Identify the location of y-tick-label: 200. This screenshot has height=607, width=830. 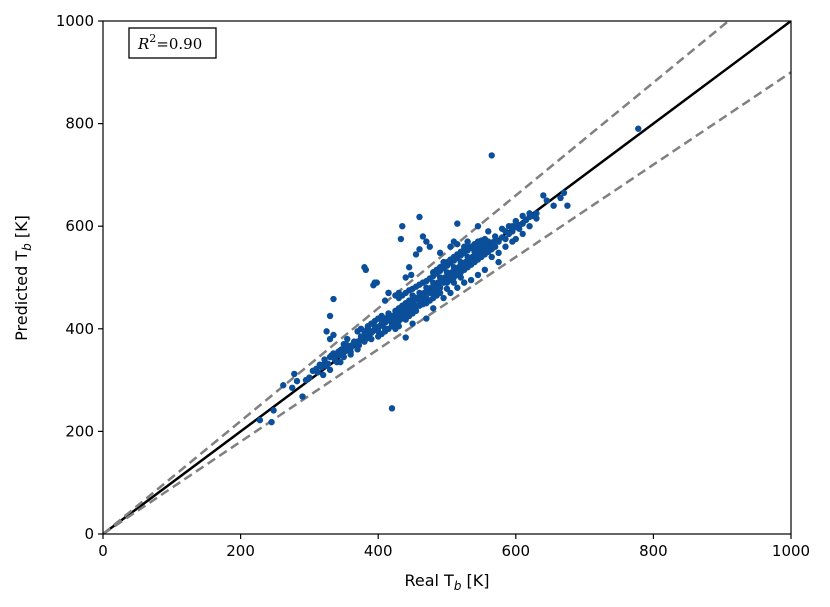
(79, 431).